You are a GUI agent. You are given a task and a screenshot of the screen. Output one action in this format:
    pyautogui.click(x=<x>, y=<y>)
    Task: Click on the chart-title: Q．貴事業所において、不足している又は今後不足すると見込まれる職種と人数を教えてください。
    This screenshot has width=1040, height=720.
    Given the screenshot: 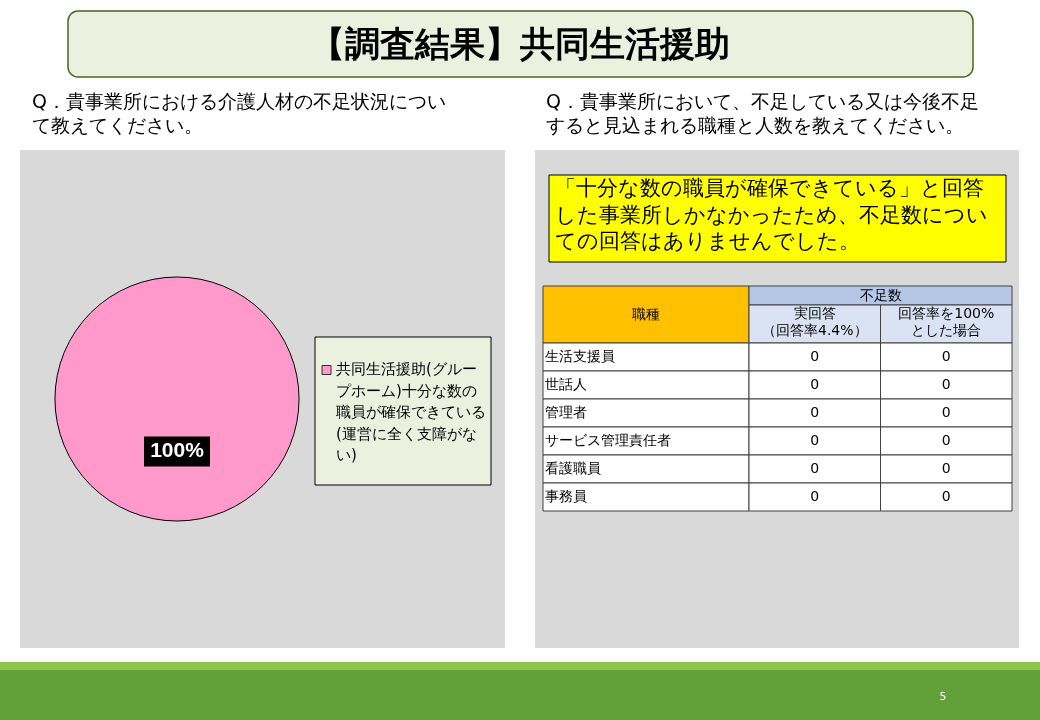 What is the action you would take?
    pyautogui.click(x=762, y=113)
    